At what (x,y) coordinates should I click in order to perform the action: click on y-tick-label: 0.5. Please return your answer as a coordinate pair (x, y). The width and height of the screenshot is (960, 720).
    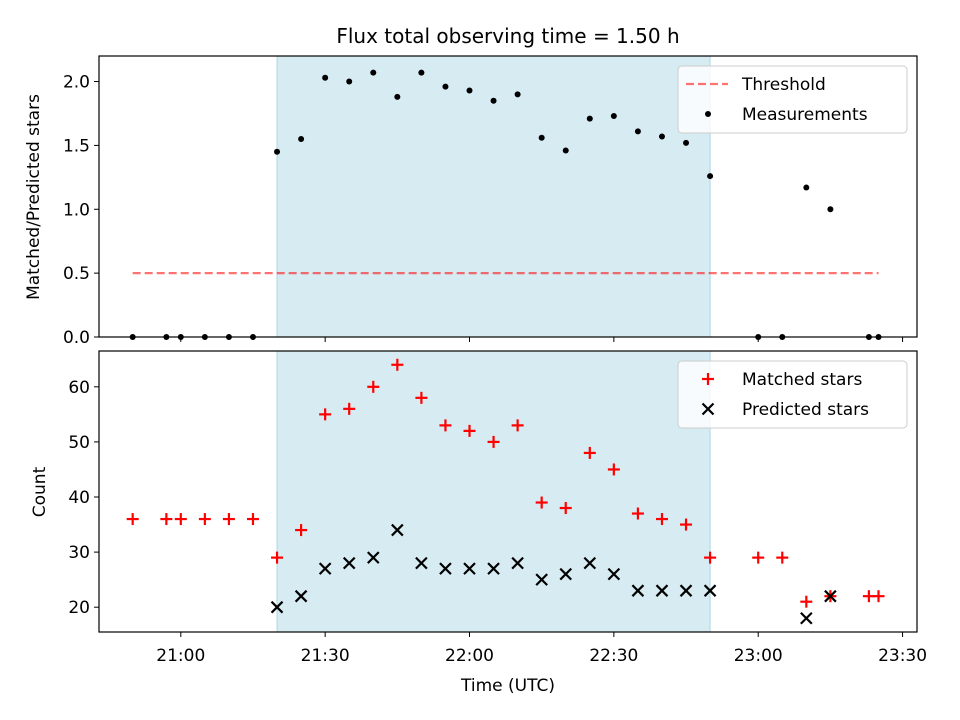
    Looking at the image, I should click on (76, 274).